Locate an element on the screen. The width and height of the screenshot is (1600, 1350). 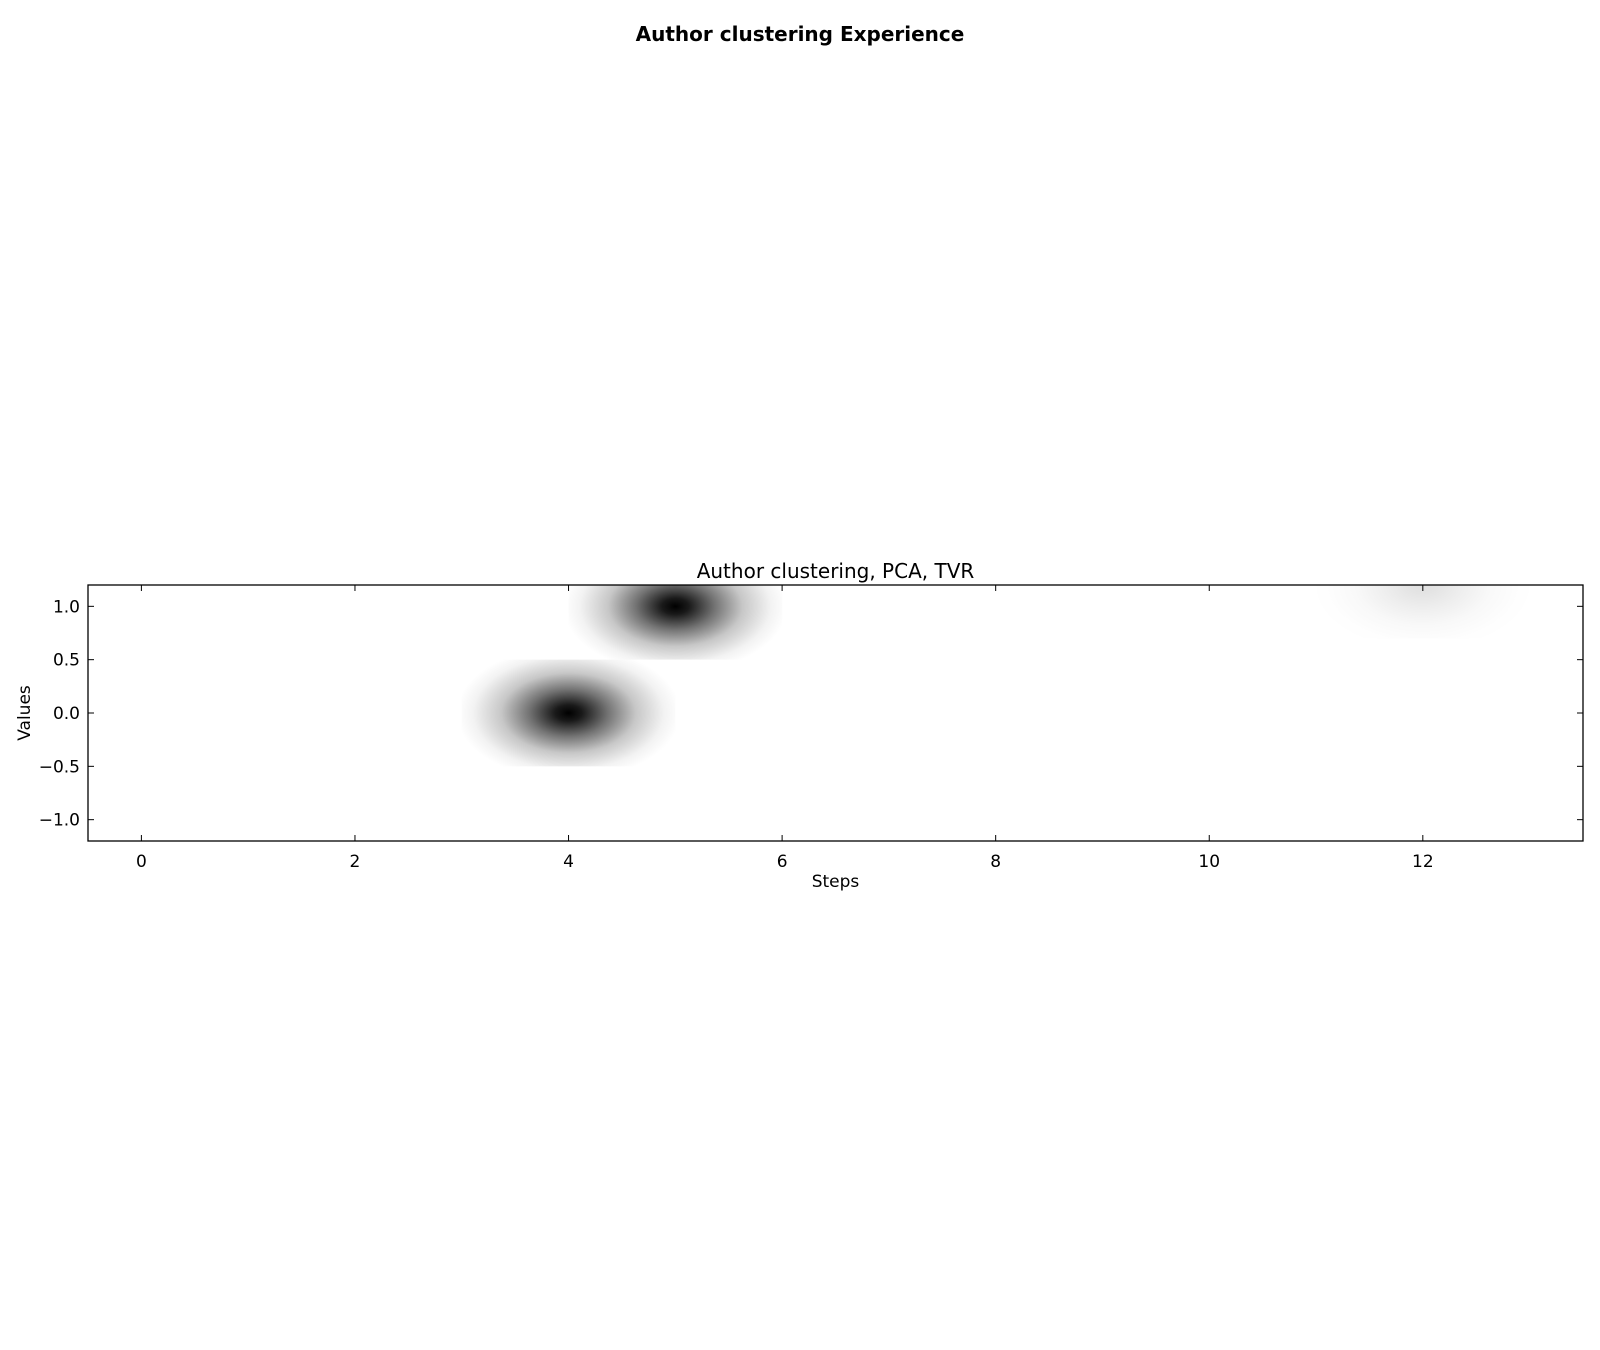
y-axis-label: Values is located at coordinates (25, 713).